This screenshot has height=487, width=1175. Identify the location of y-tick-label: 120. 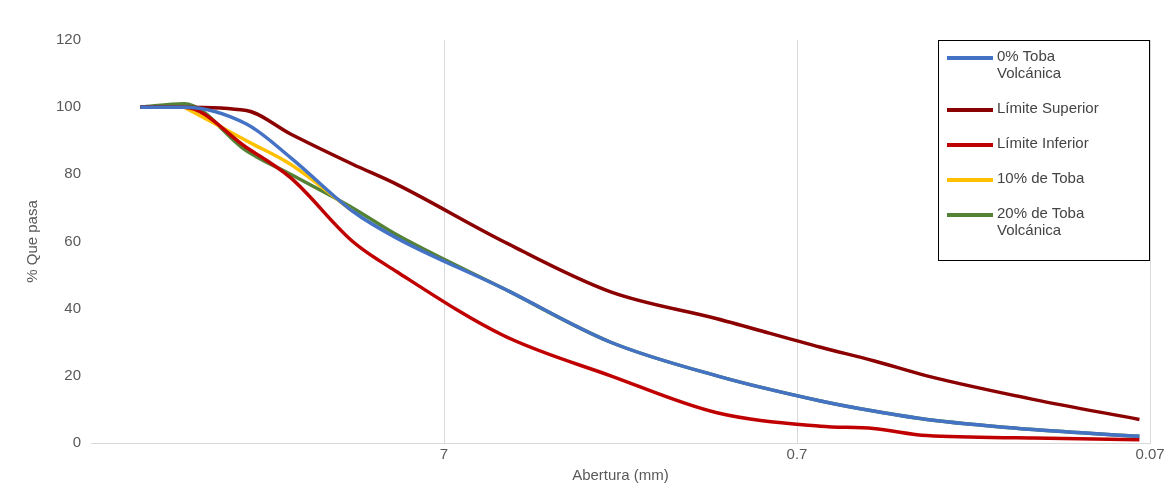
(69, 39).